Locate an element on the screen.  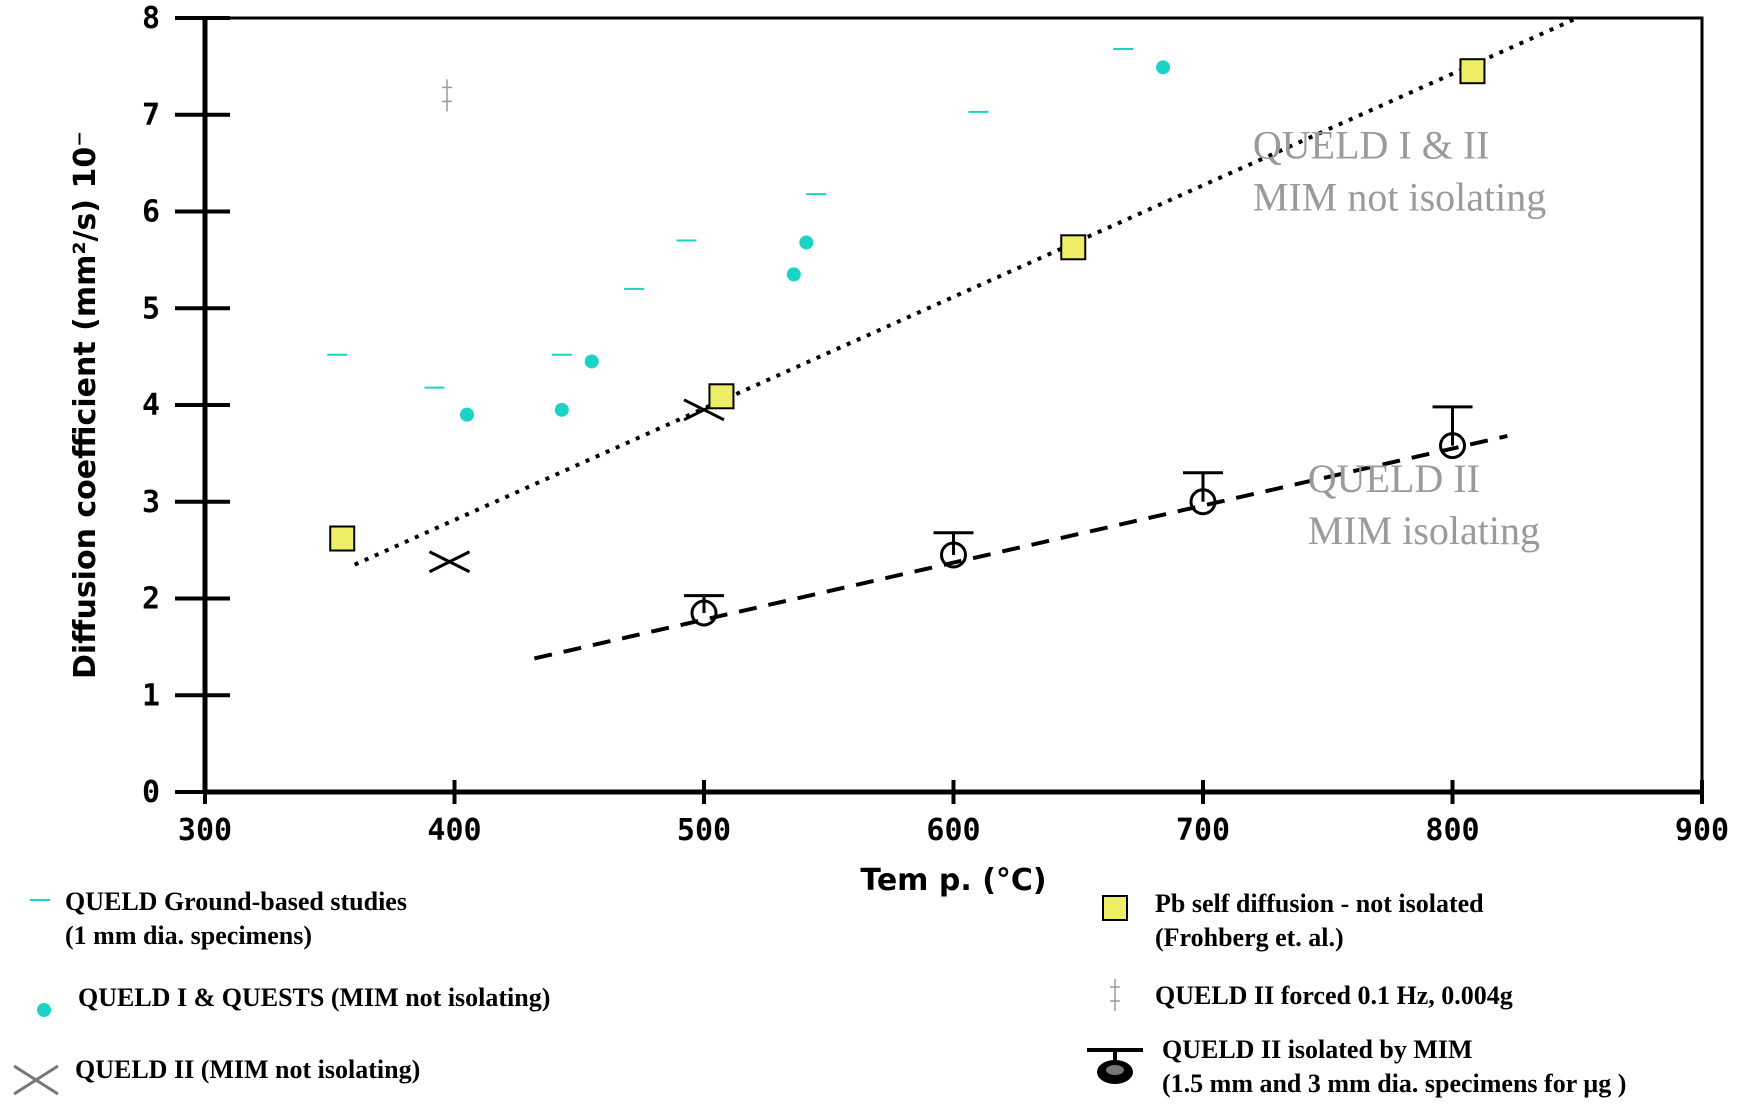
legend-label: Pb self diffusion - not isolated is located at coordinates (1319, 903).